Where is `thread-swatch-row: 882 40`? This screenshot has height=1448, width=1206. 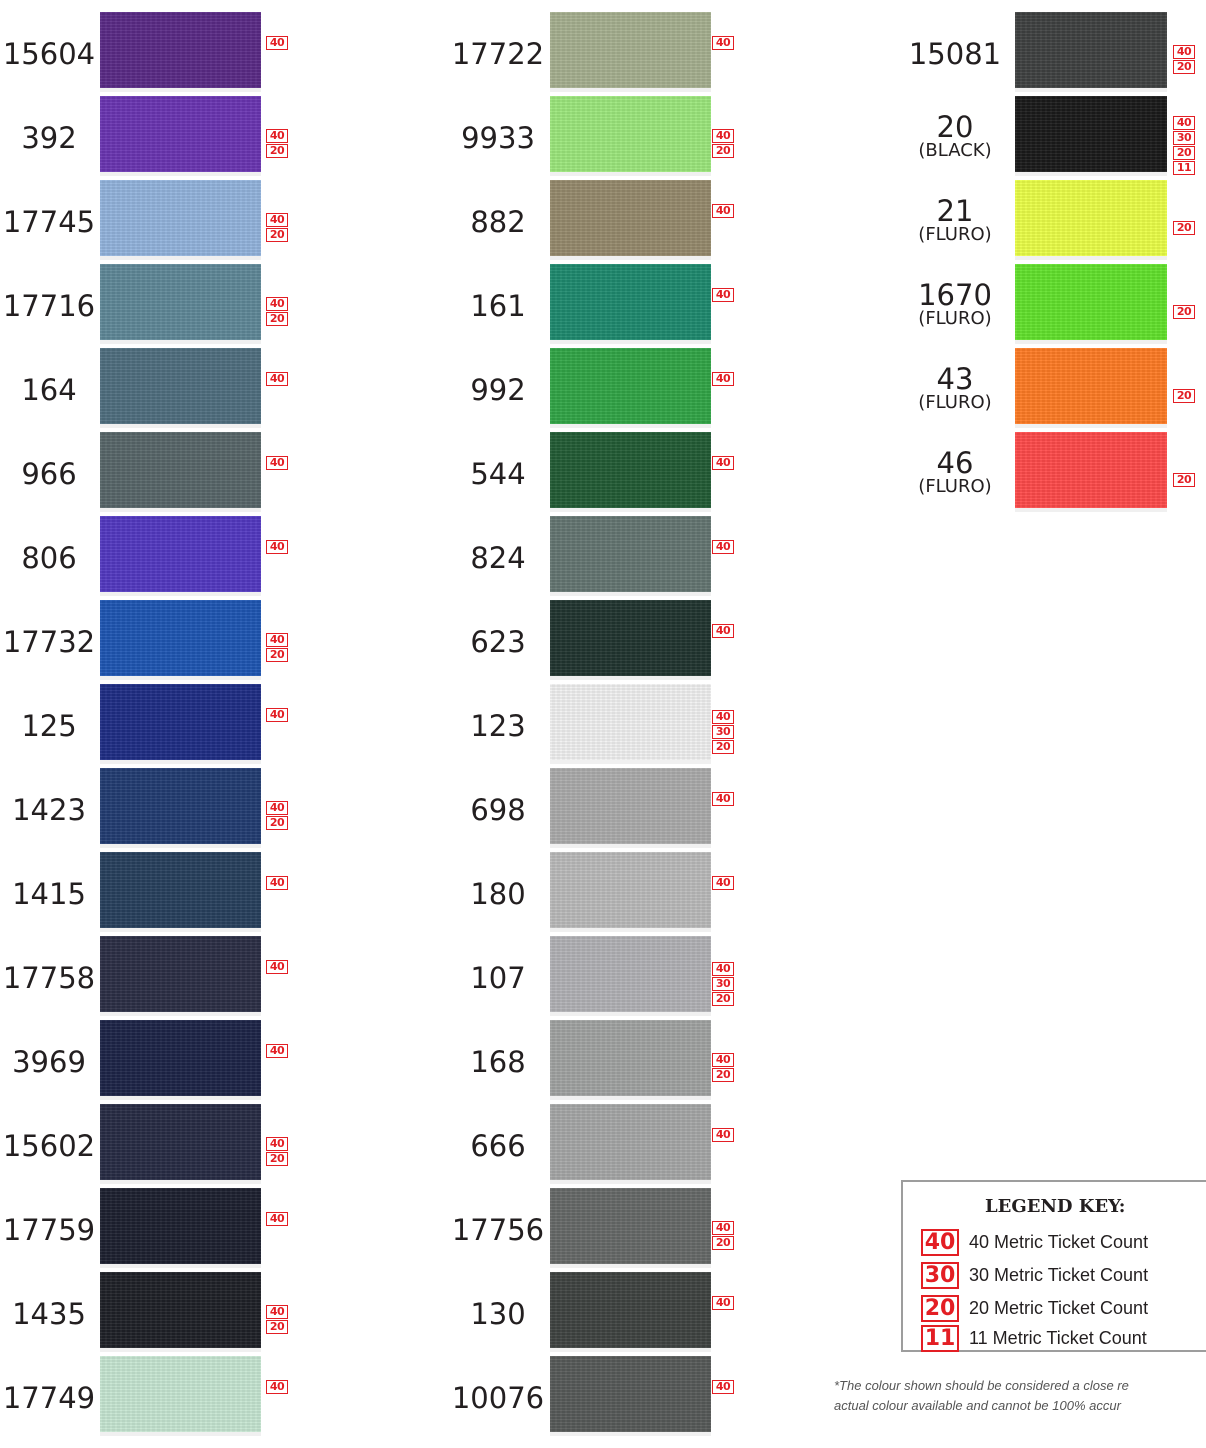
thread-swatch-row: 882 40 is located at coordinates (595, 222).